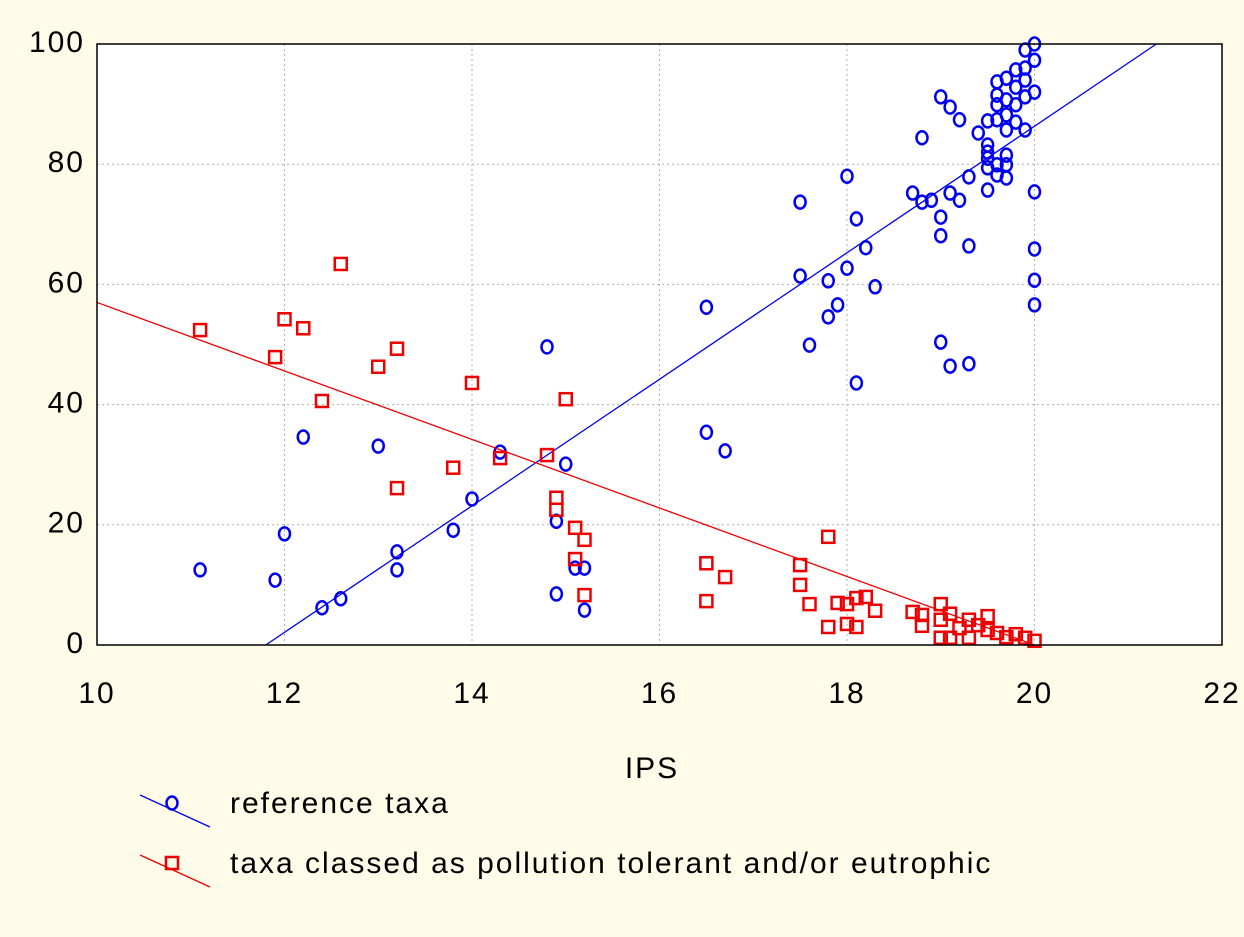  I want to click on legend-marker, so click(172, 803).